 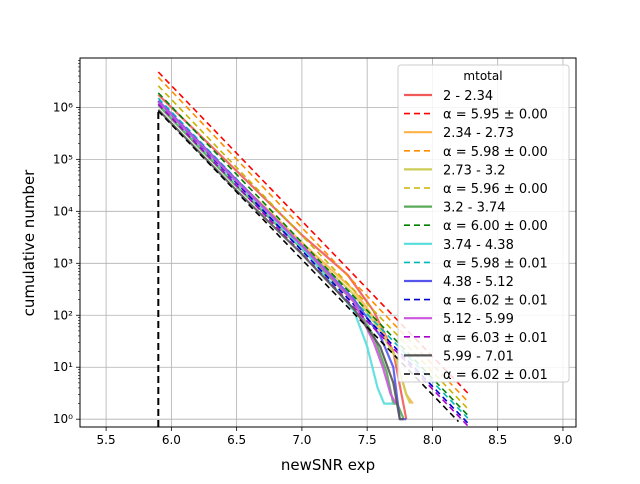 What do you see at coordinates (171, 440) in the screenshot?
I see `x-tick-label: 6.0` at bounding box center [171, 440].